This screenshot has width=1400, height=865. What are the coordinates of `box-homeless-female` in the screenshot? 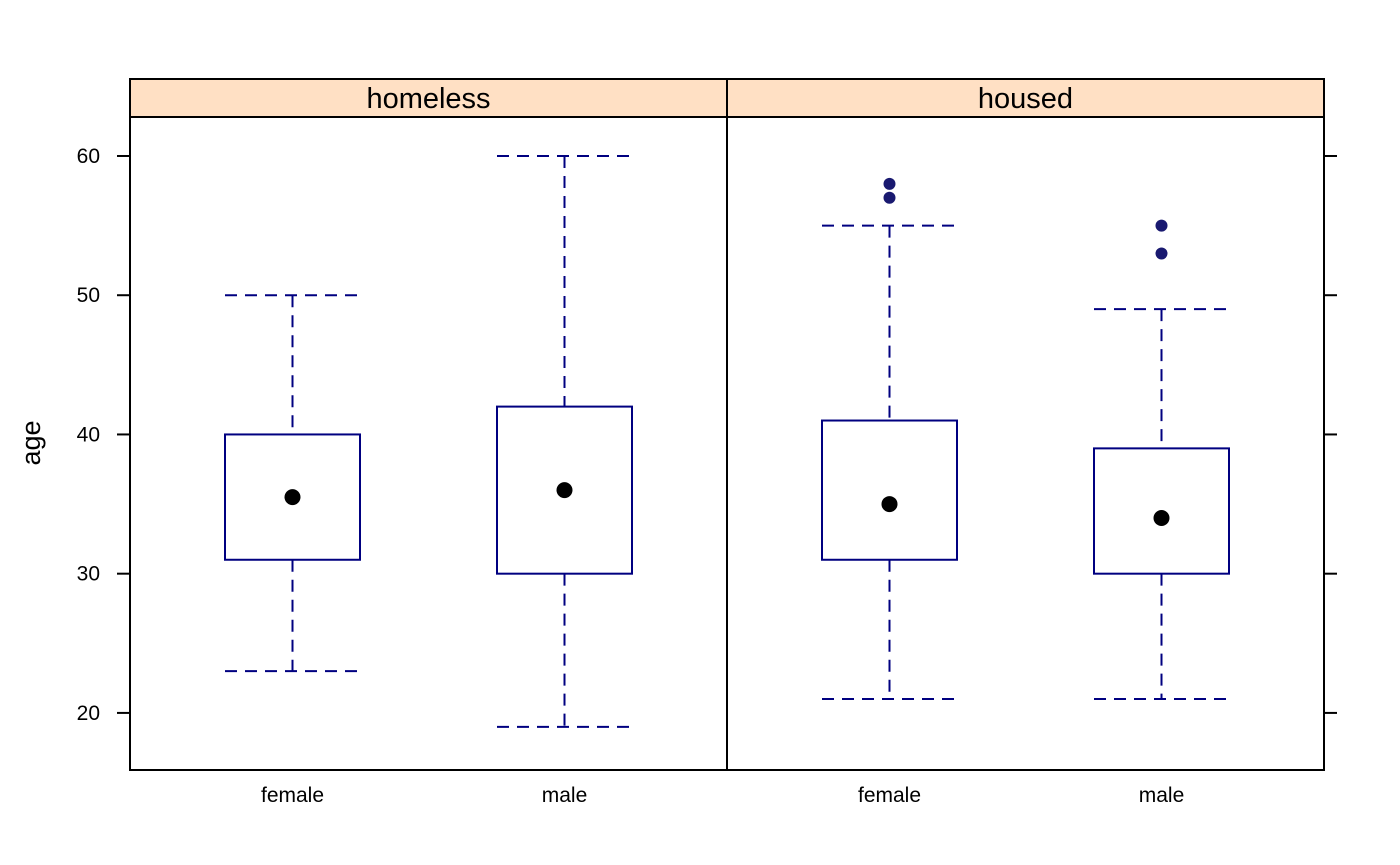 It's located at (292, 497).